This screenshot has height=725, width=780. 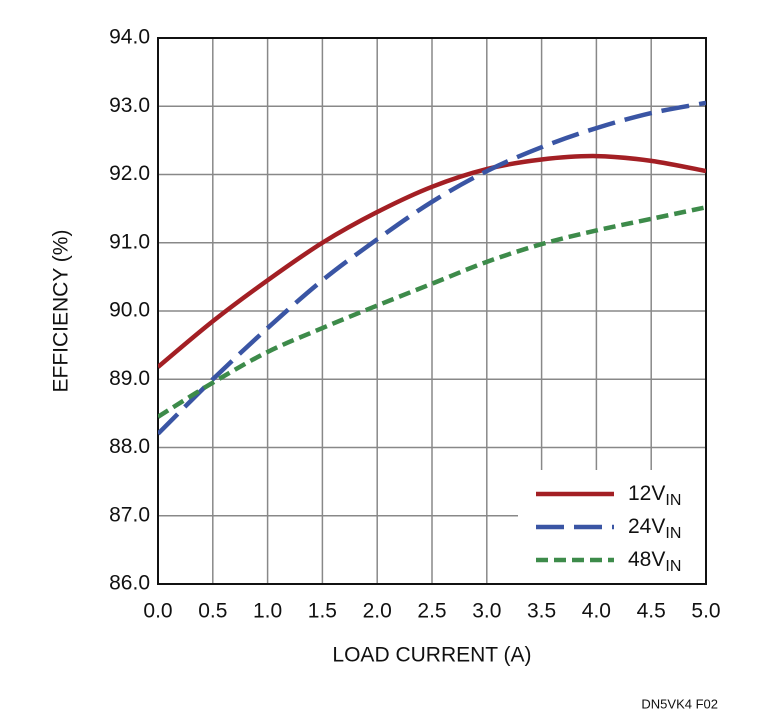 I want to click on x-tick-label: 4.5, so click(x=651, y=611).